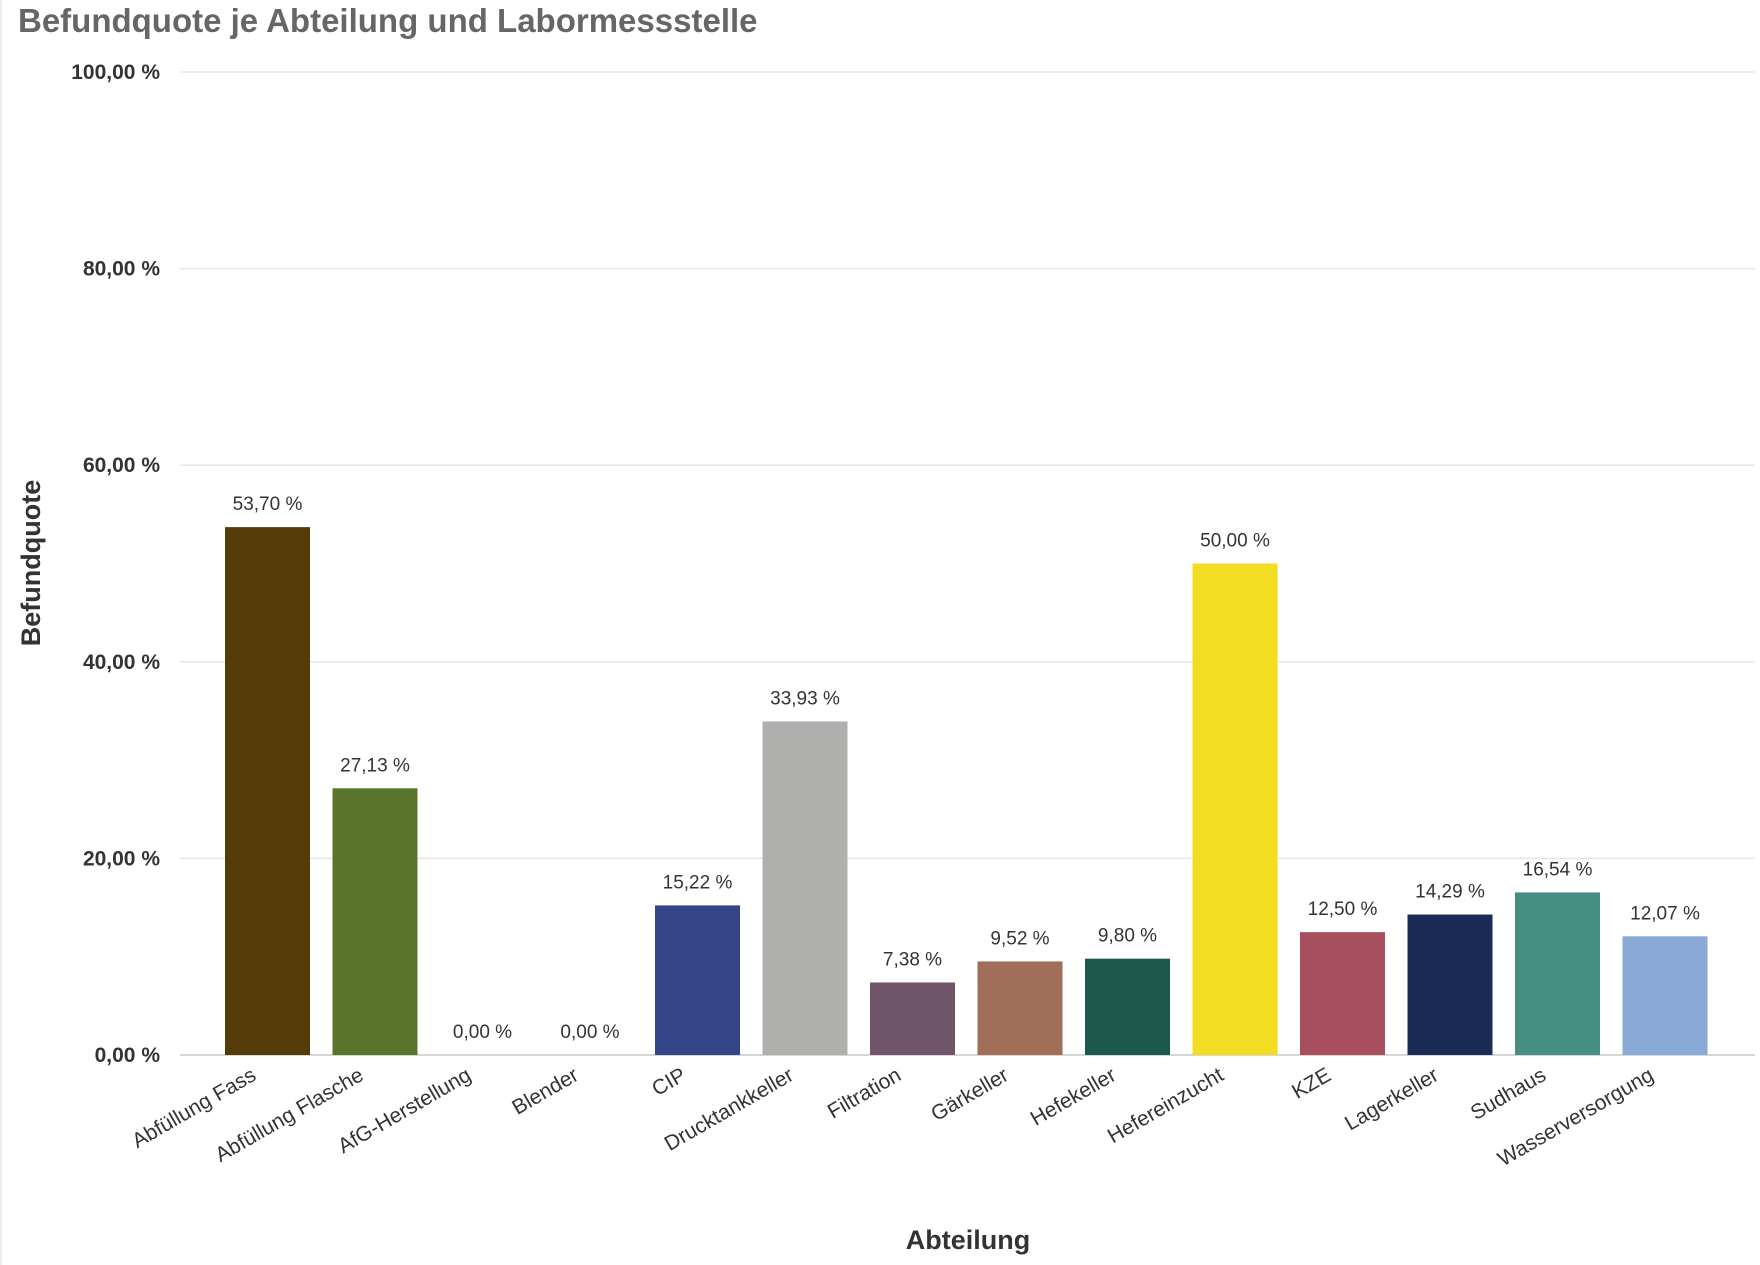  Describe the element at coordinates (121, 465) in the screenshot. I see `y-tick-label: 60,00 %` at that location.